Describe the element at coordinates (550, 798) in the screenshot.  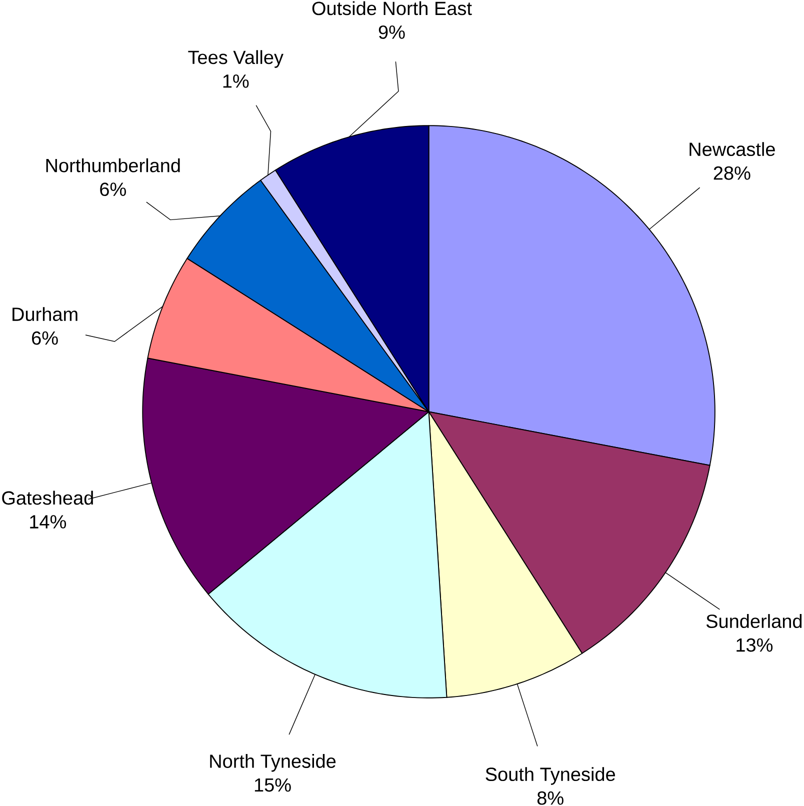
I see `data-label: 8%` at that location.